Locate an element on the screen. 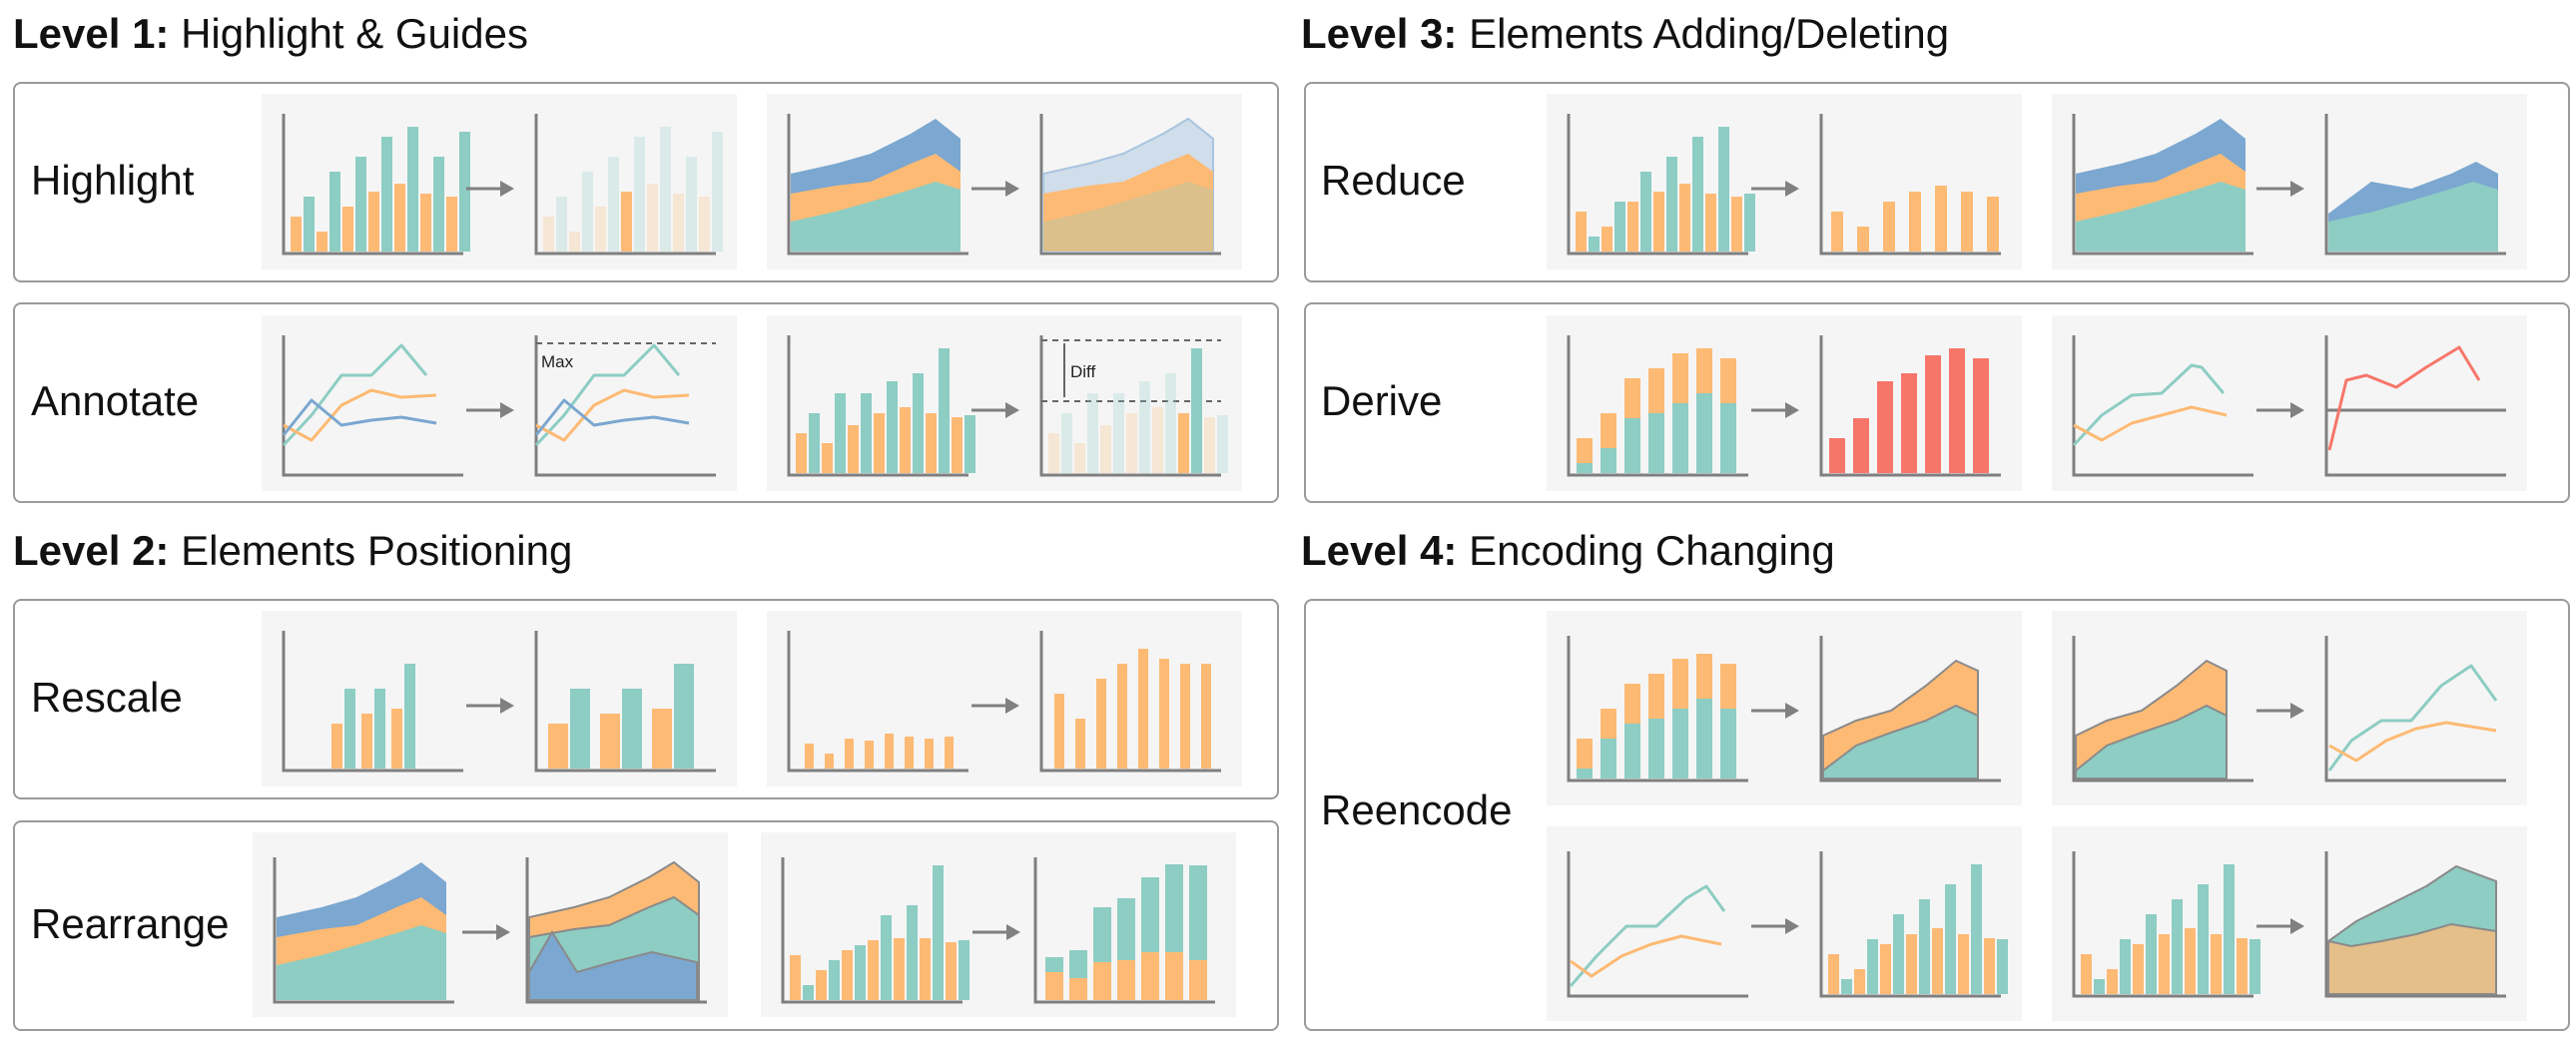  al-arrow-head is located at coordinates (507, 410).